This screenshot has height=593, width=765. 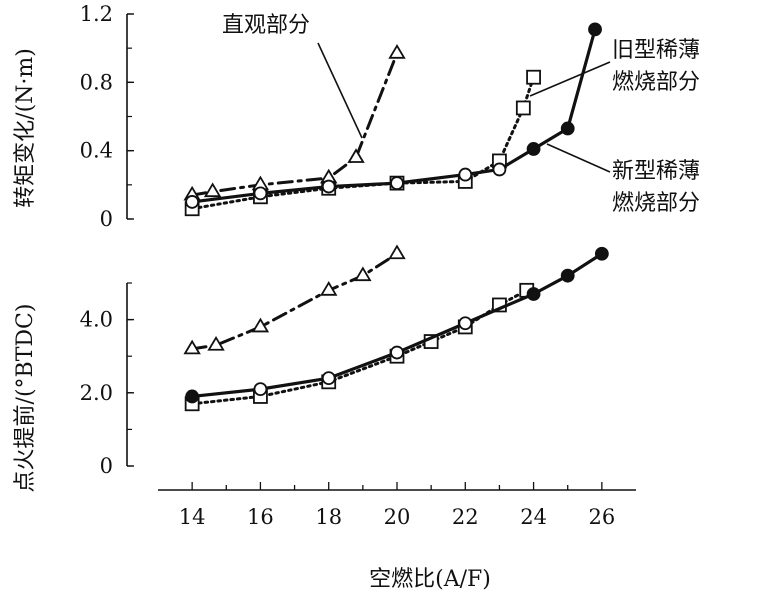 I want to click on x-tick-label: 14, so click(x=192, y=517).